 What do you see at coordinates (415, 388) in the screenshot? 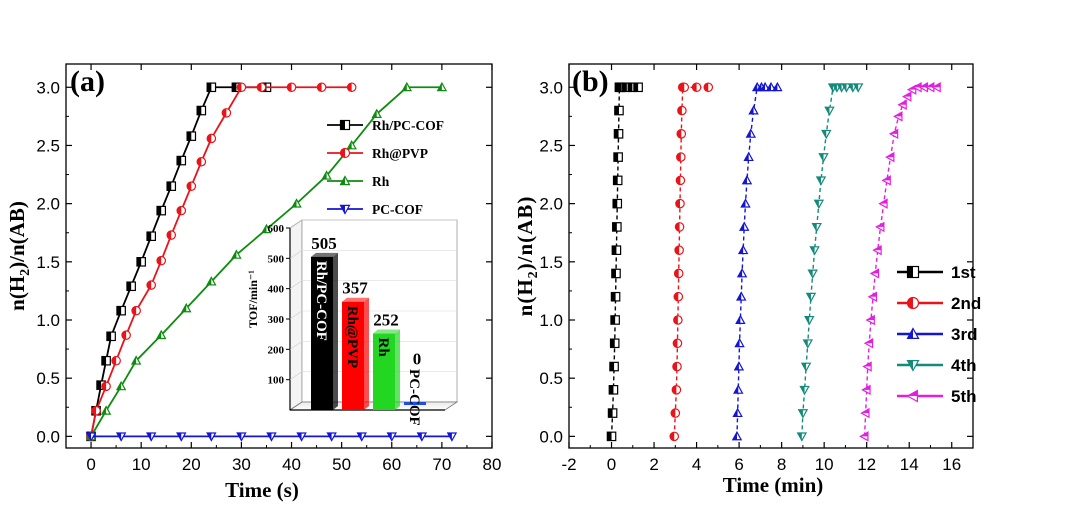
I see `inset-bar-4: 0PC-COF` at bounding box center [415, 388].